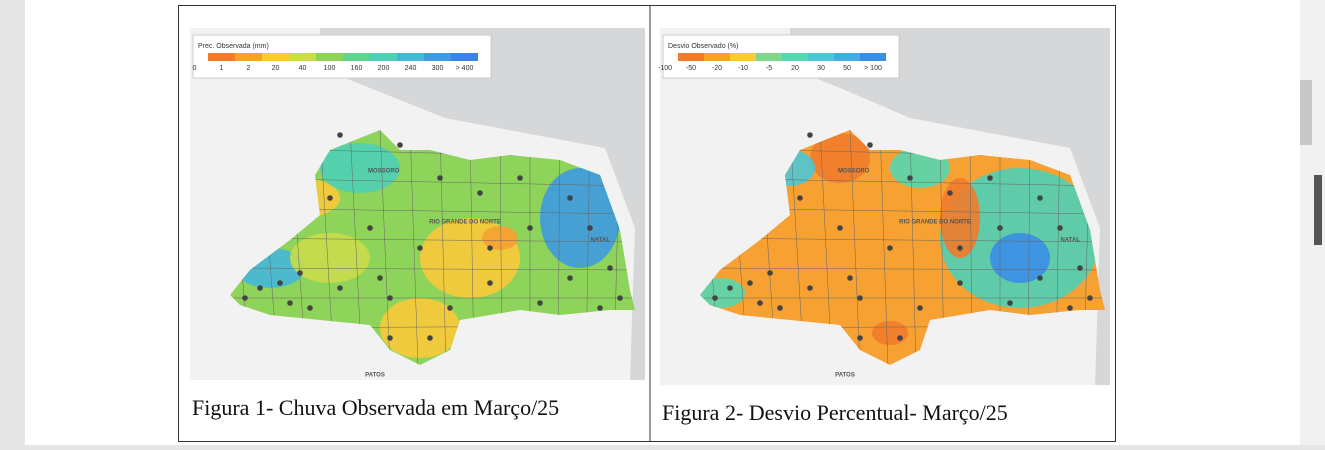  Describe the element at coordinates (465, 68) in the screenshot. I see `legend-label: > 400` at that location.